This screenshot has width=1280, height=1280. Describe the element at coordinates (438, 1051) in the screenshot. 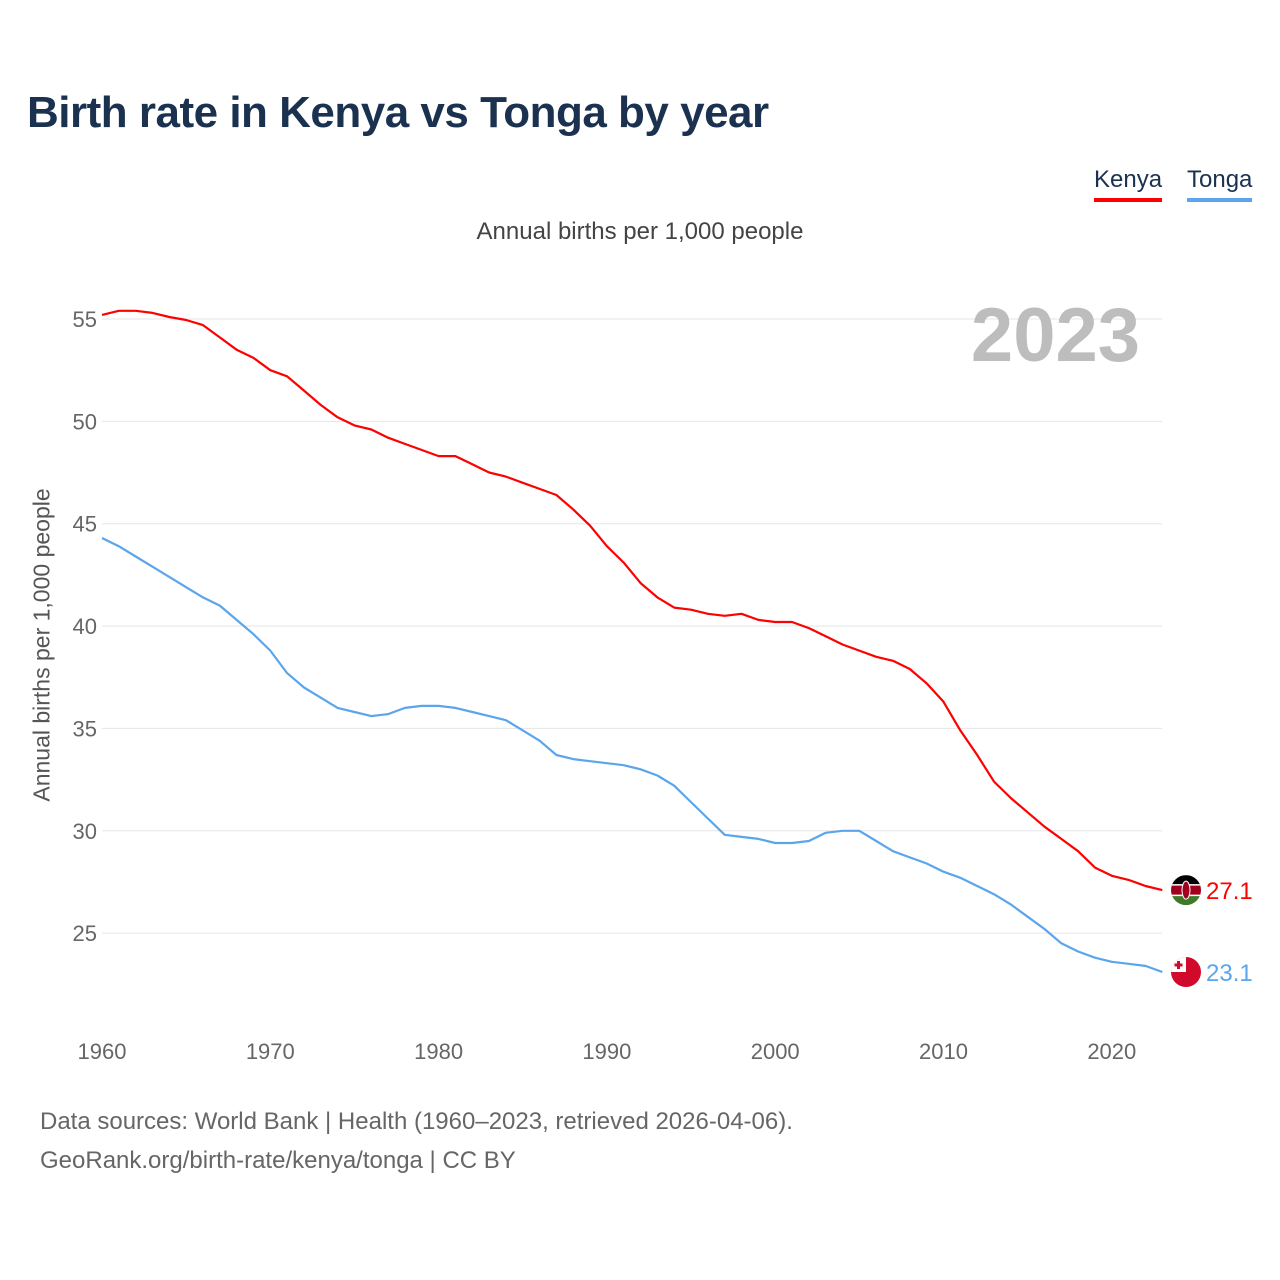

I see `x-tick-label: 1980` at that location.